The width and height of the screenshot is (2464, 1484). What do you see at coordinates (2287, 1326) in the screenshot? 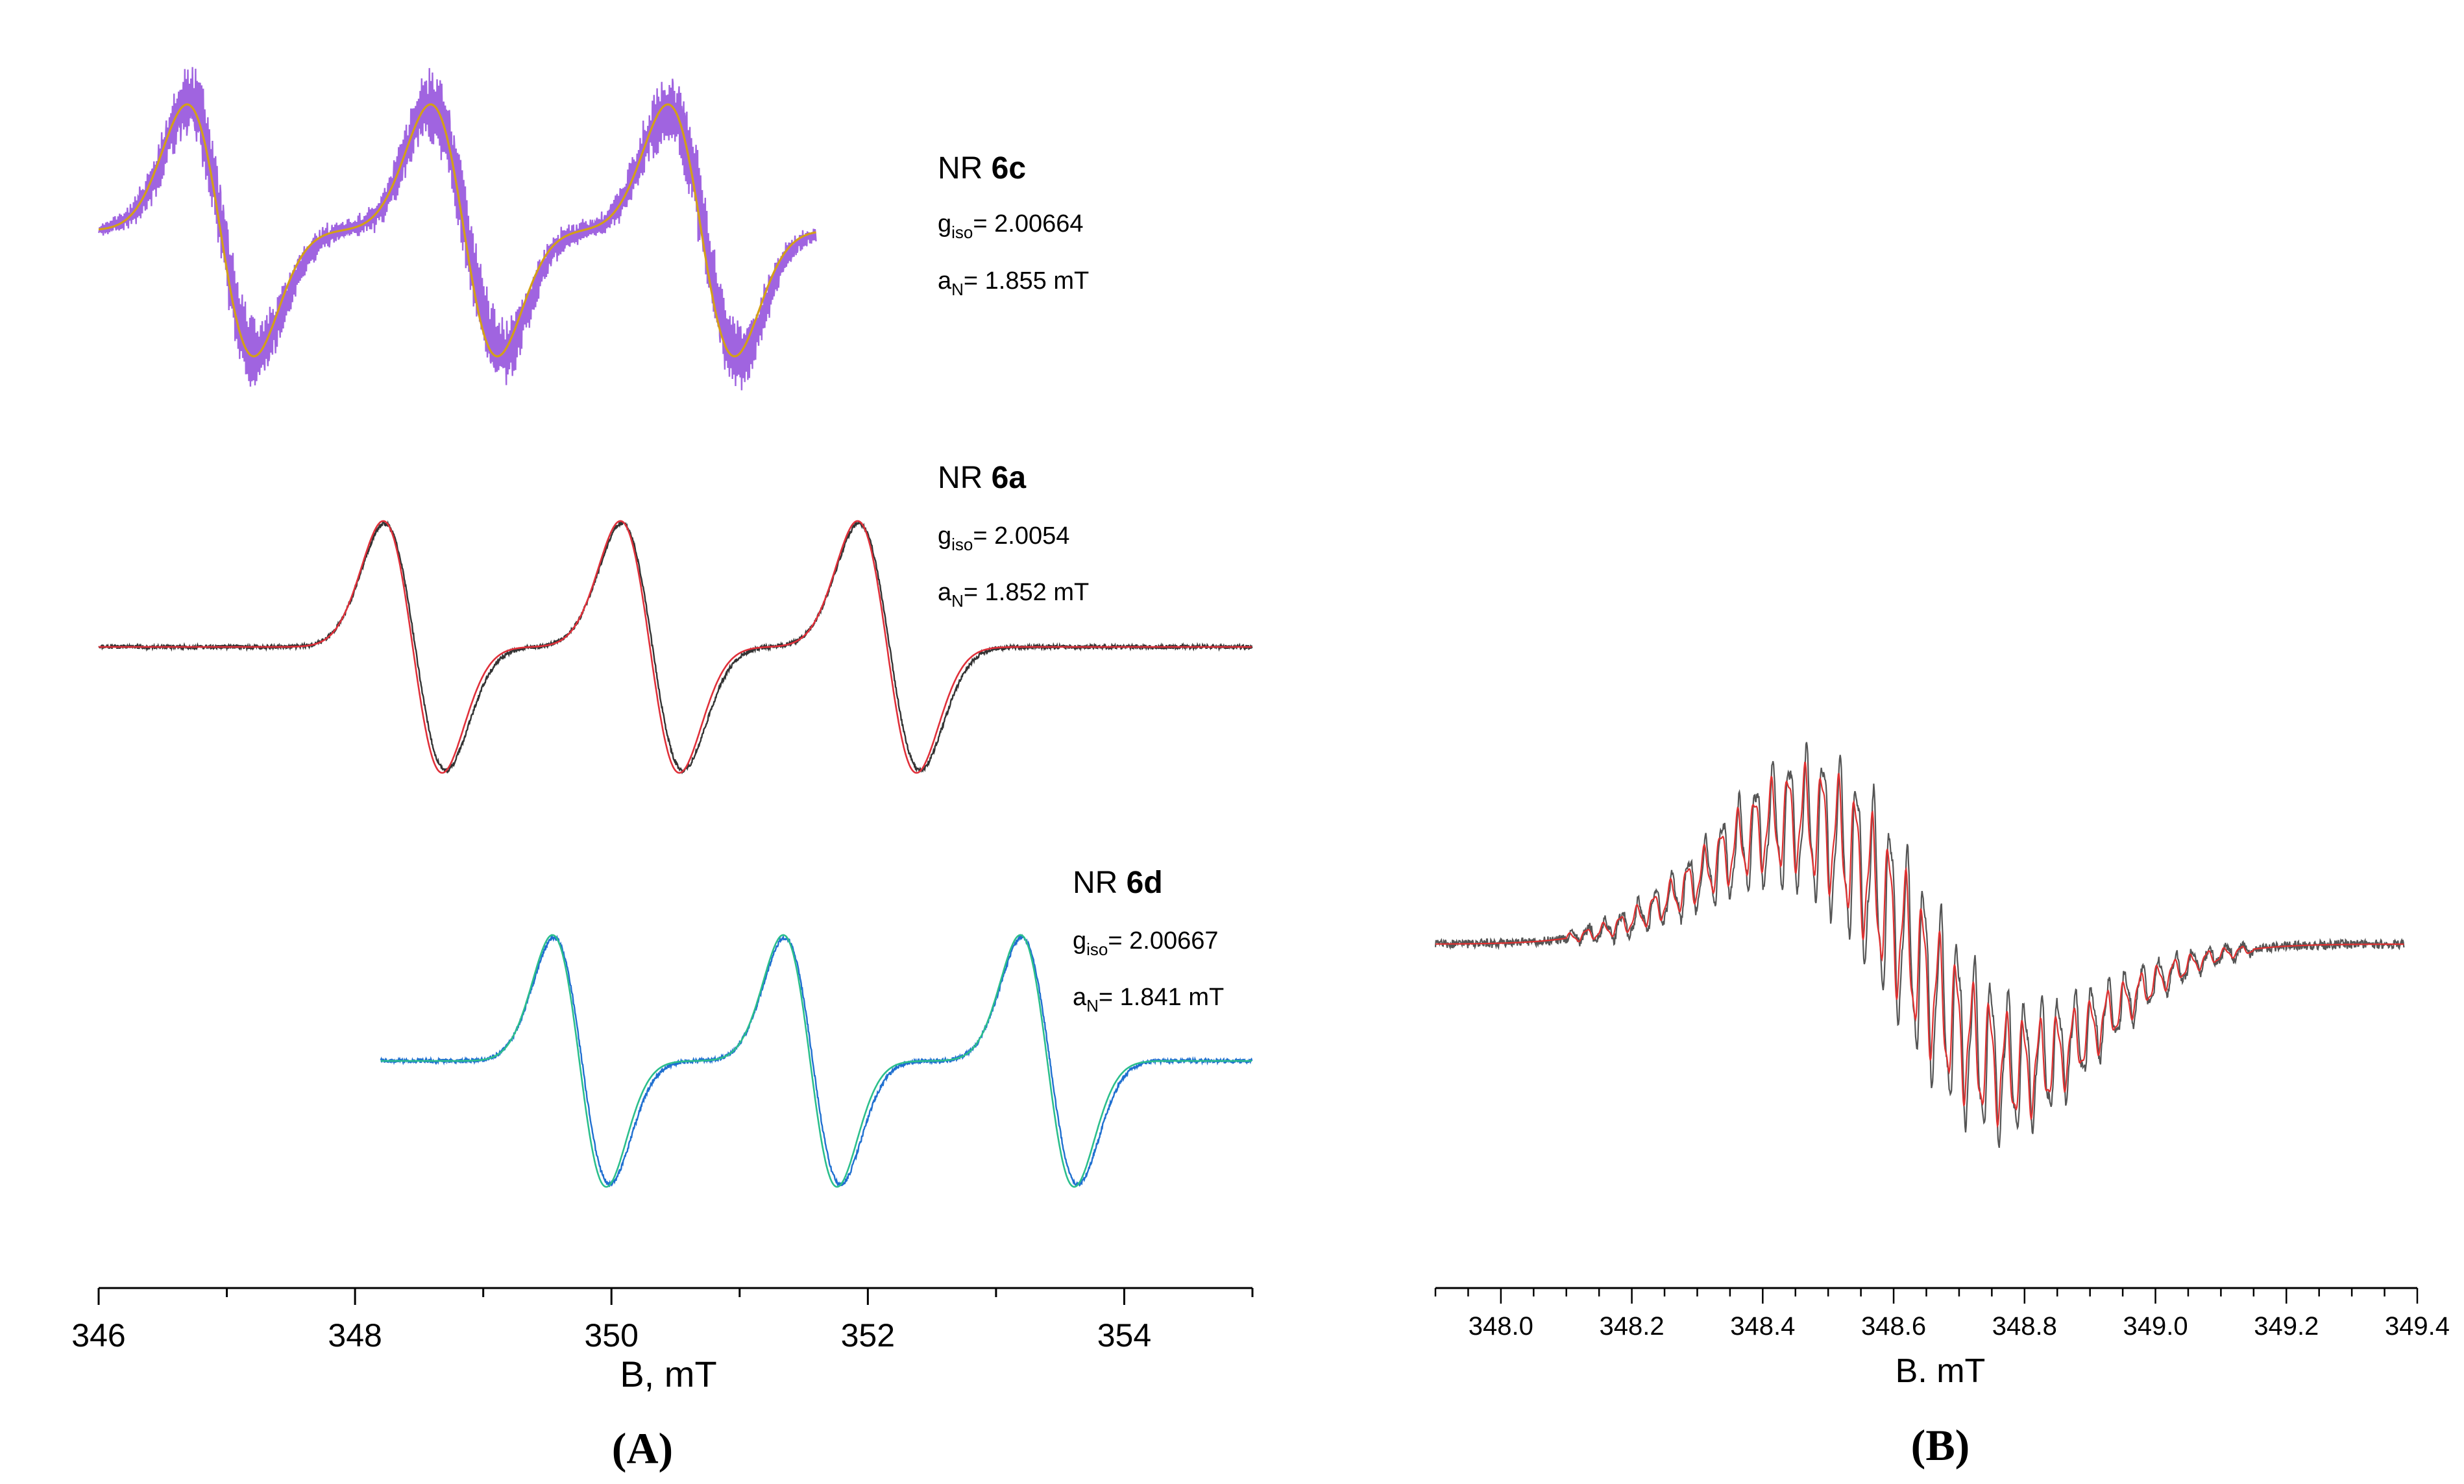
I see `panel-b-tick-label: 349.2` at bounding box center [2287, 1326].